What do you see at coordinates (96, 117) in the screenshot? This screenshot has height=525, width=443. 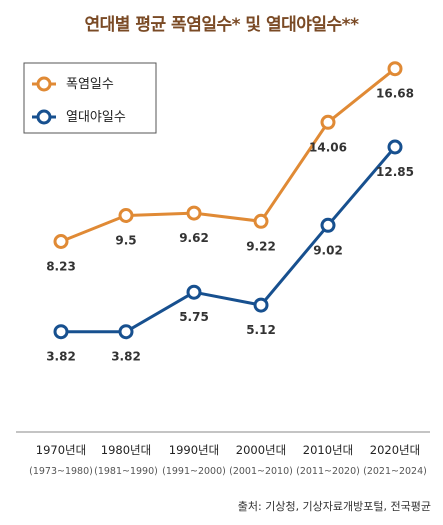 I see `legend-label-tropical: 열대야일수` at bounding box center [96, 117].